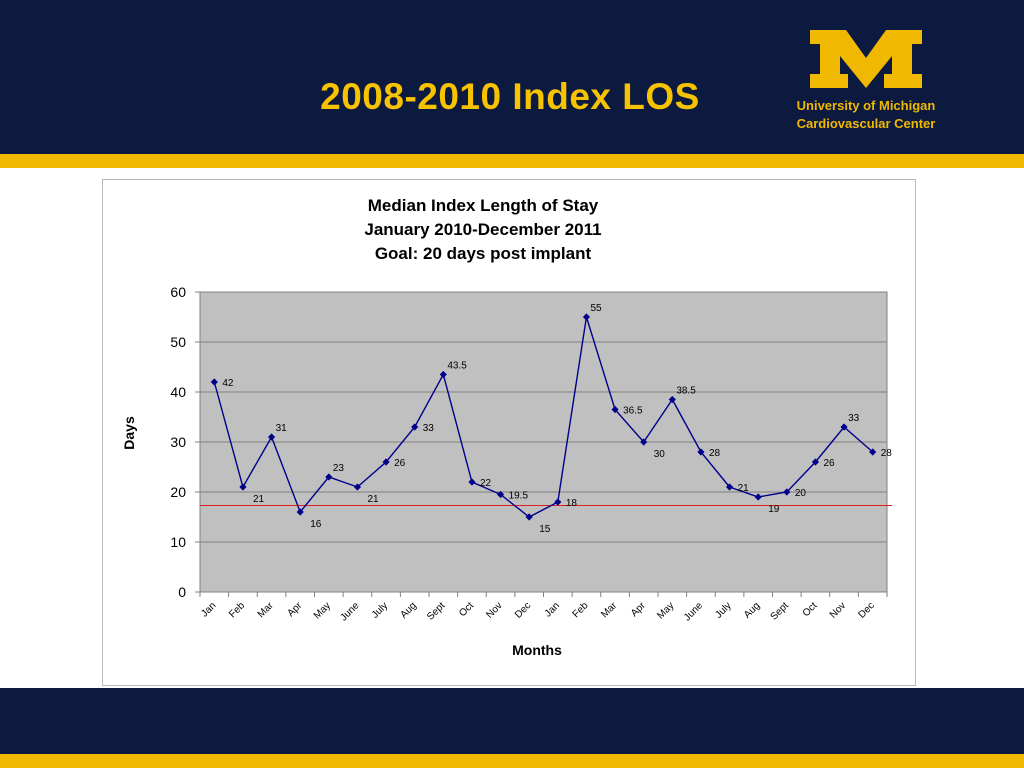 Image resolution: width=1024 pixels, height=768 pixels. I want to click on chart-title-line-1: Median Index Length of Stay, so click(483, 205).